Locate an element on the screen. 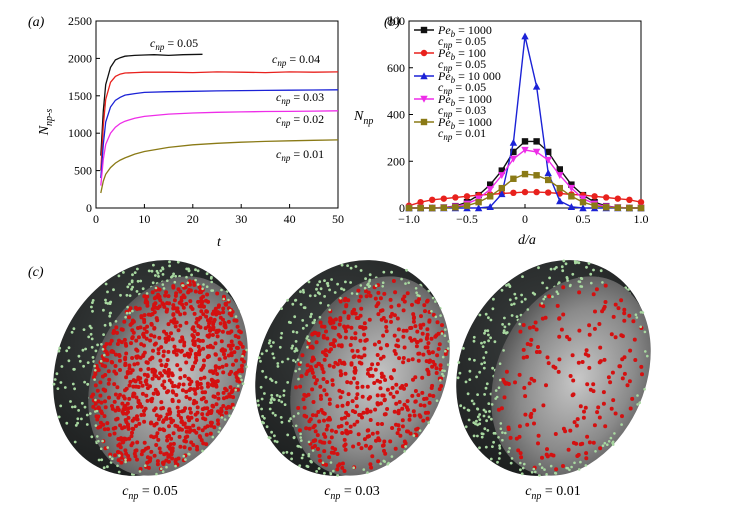 This screenshot has width=740, height=509. ellipsoid-rendering: cnp = 0.01 is located at coordinates (553, 380).